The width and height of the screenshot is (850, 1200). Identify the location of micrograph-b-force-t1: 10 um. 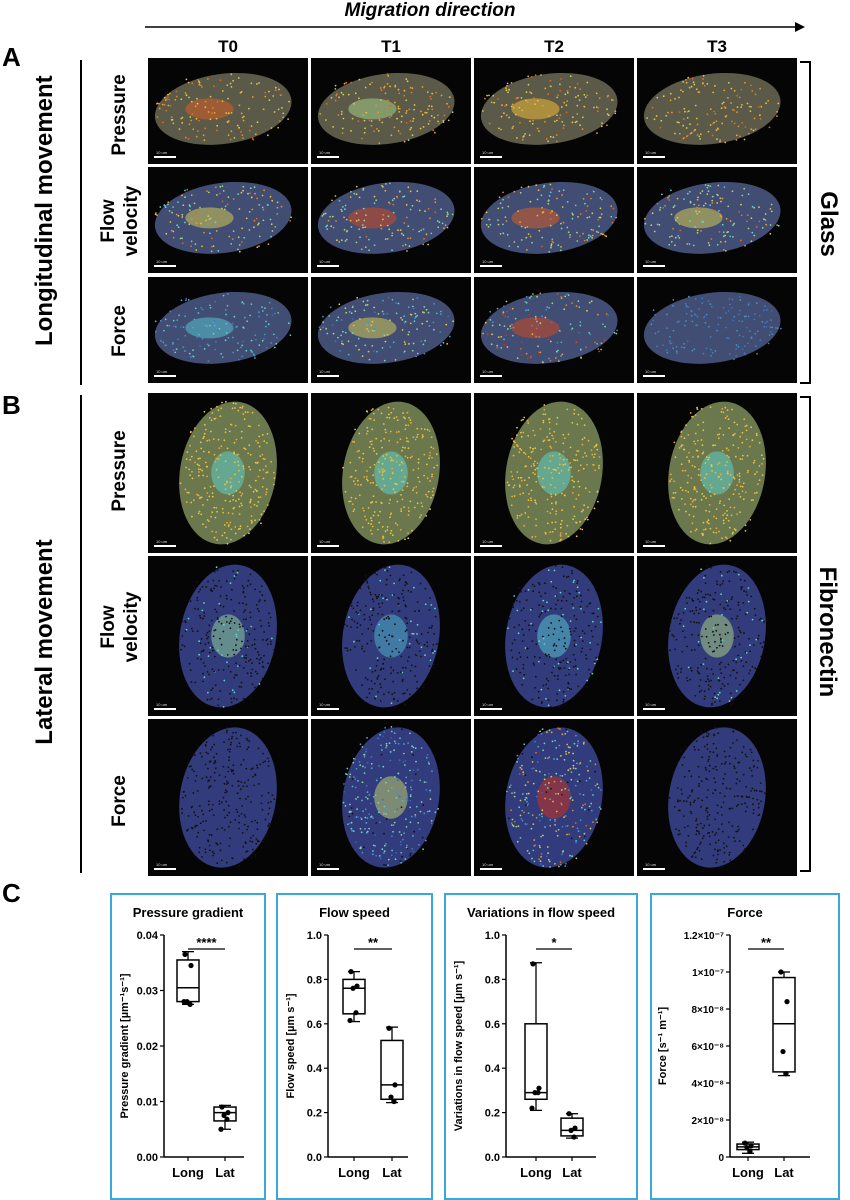
(391, 797).